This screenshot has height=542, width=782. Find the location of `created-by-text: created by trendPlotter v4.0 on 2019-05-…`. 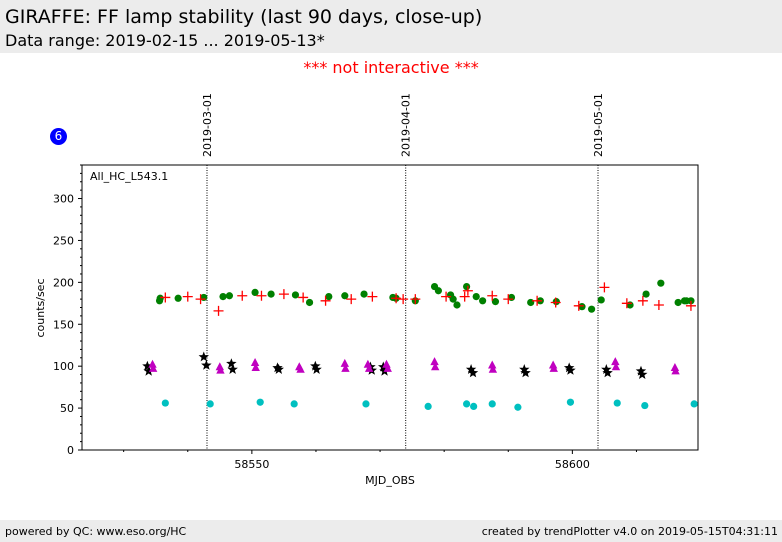

created-by-text: created by trendPlotter v4.0 on 2019-05-… is located at coordinates (629, 531).